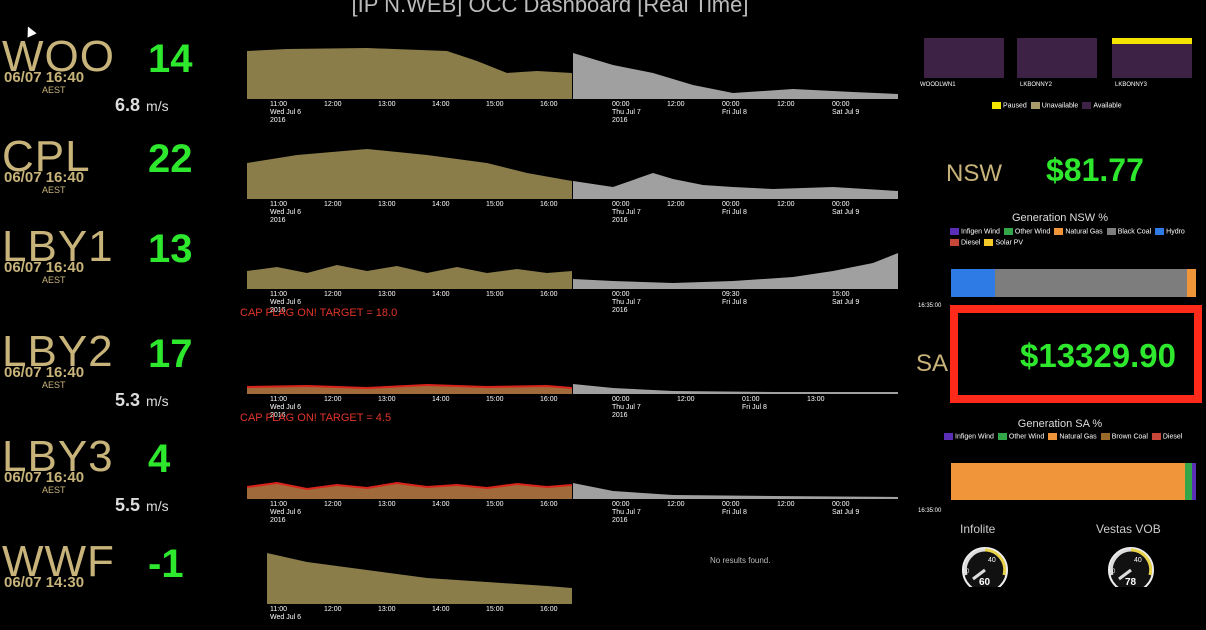  I want to click on gauge-infolite-max: 40, so click(992, 560).